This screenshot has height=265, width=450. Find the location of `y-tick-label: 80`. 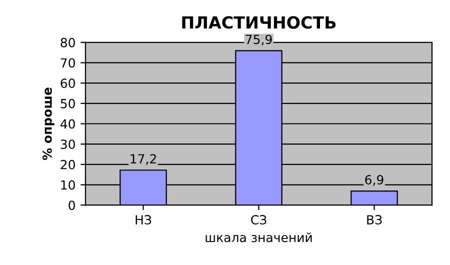

y-tick-label: 80 is located at coordinates (67, 43).